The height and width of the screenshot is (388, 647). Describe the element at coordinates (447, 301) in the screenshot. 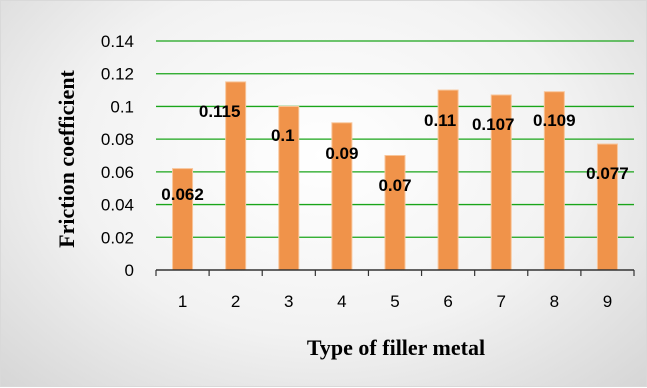

I see `x-tick-label: 6` at that location.